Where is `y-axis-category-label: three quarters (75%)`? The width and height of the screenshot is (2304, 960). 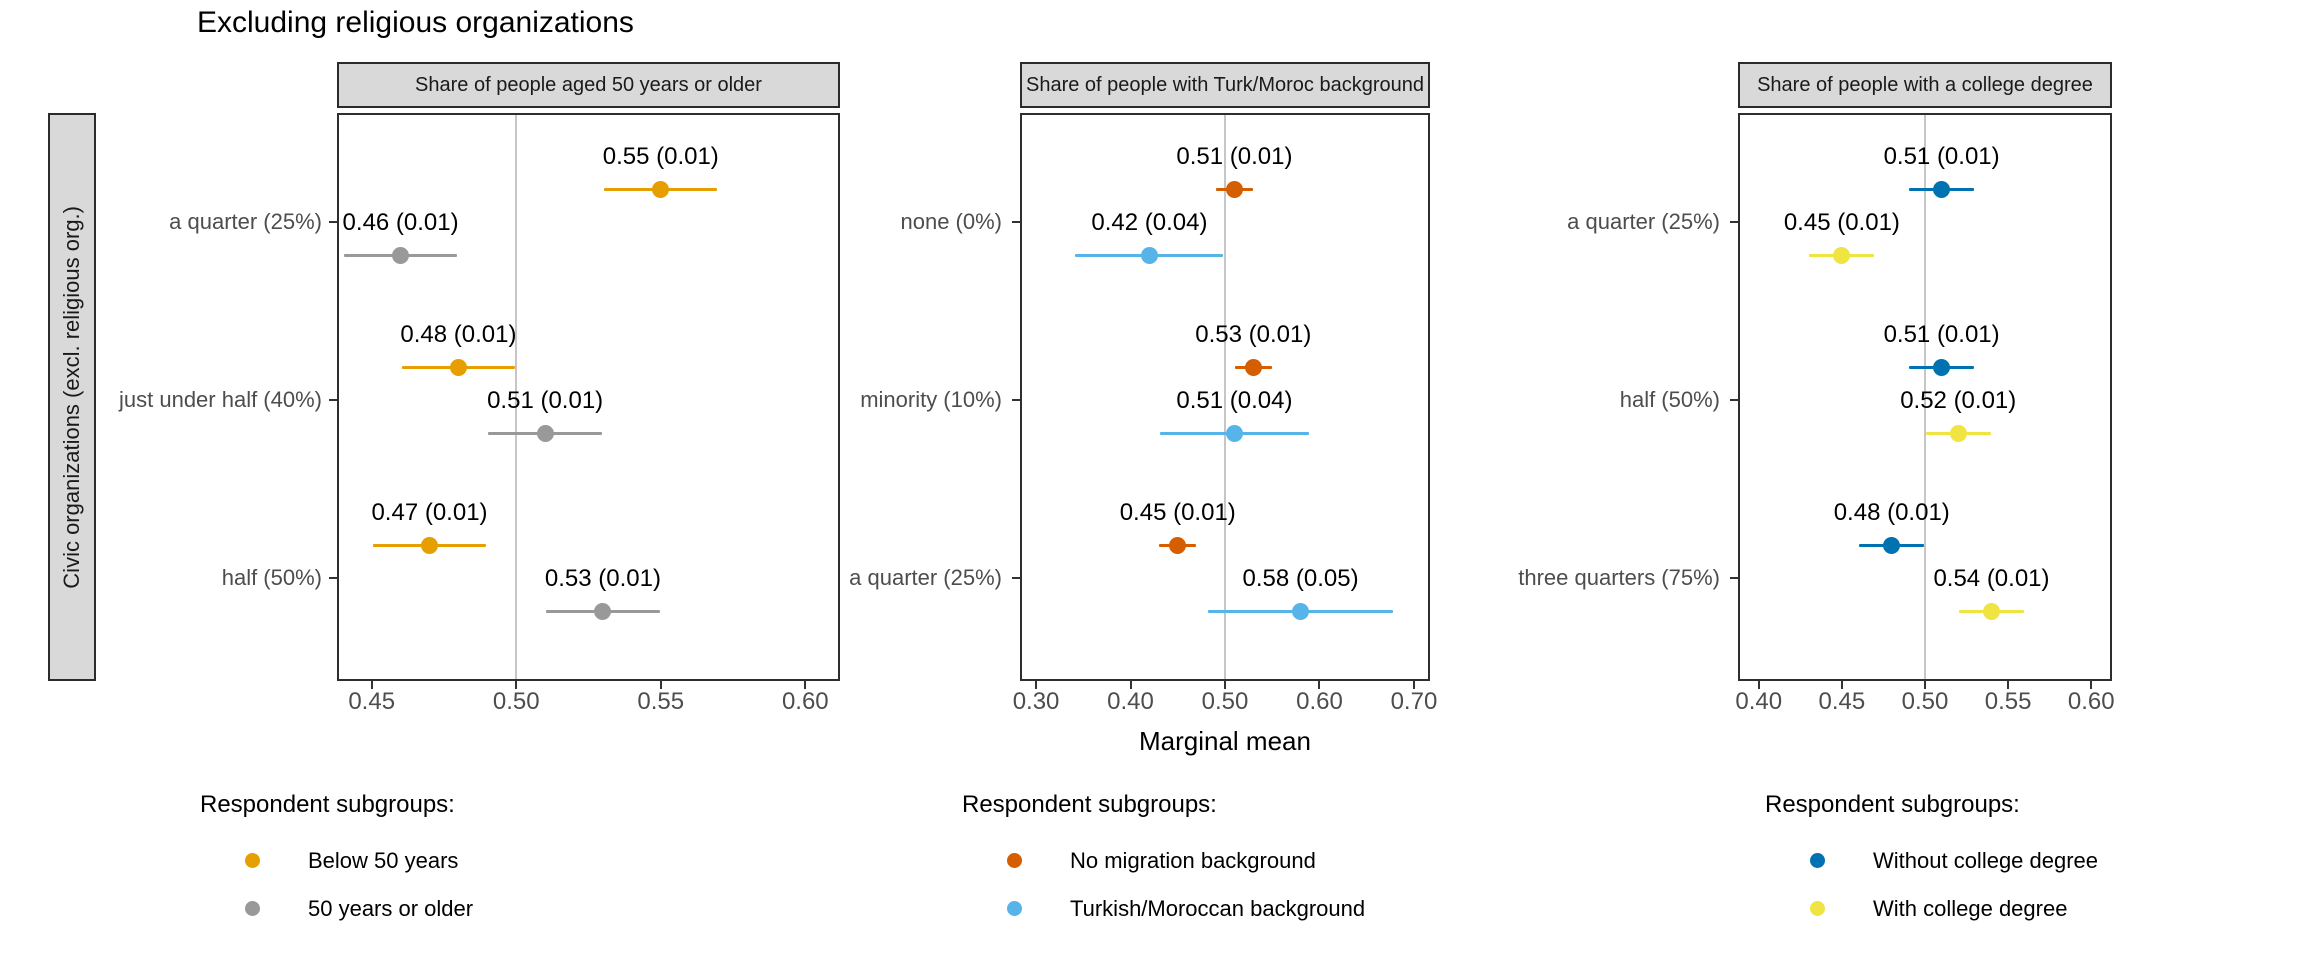
y-axis-category-label: three quarters (75%) is located at coordinates (1619, 577).